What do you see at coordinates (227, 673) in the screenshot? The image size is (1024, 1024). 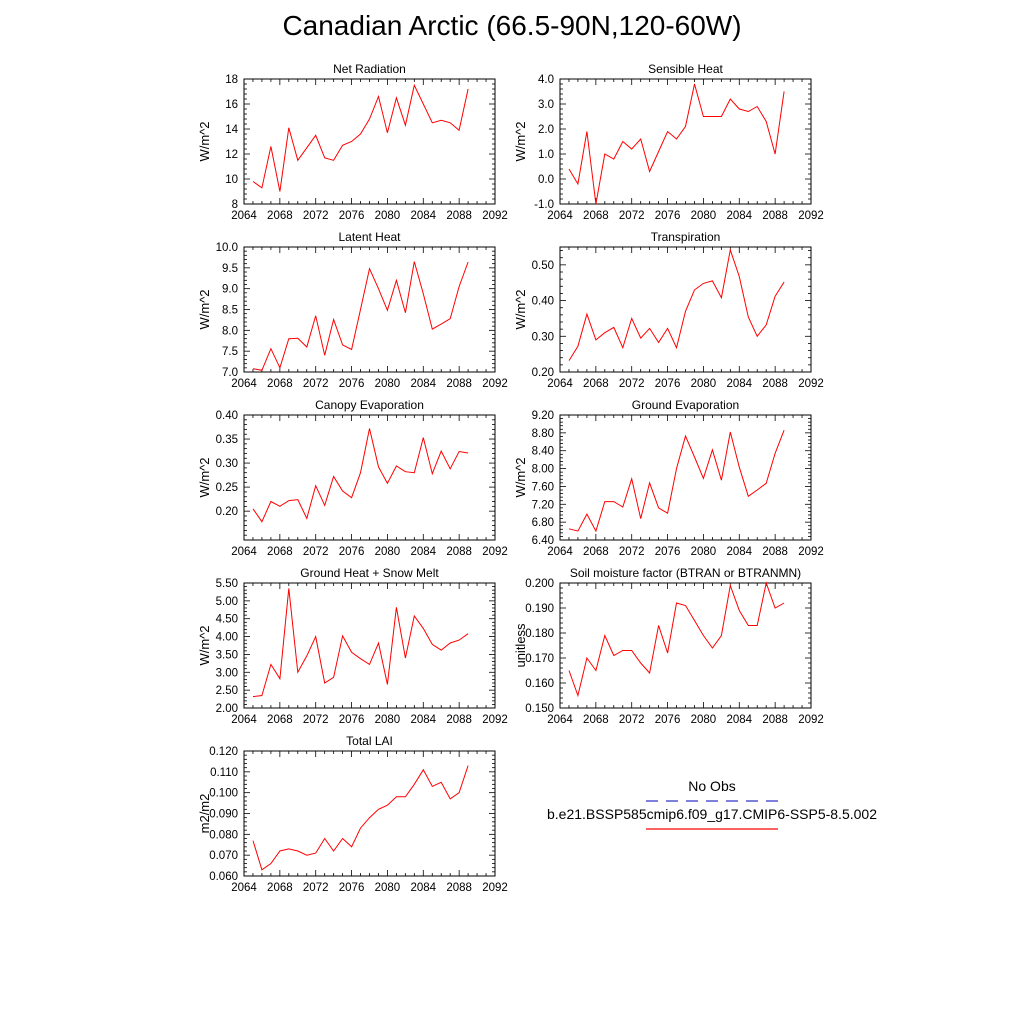 I see `y-tick-label: 3.00` at bounding box center [227, 673].